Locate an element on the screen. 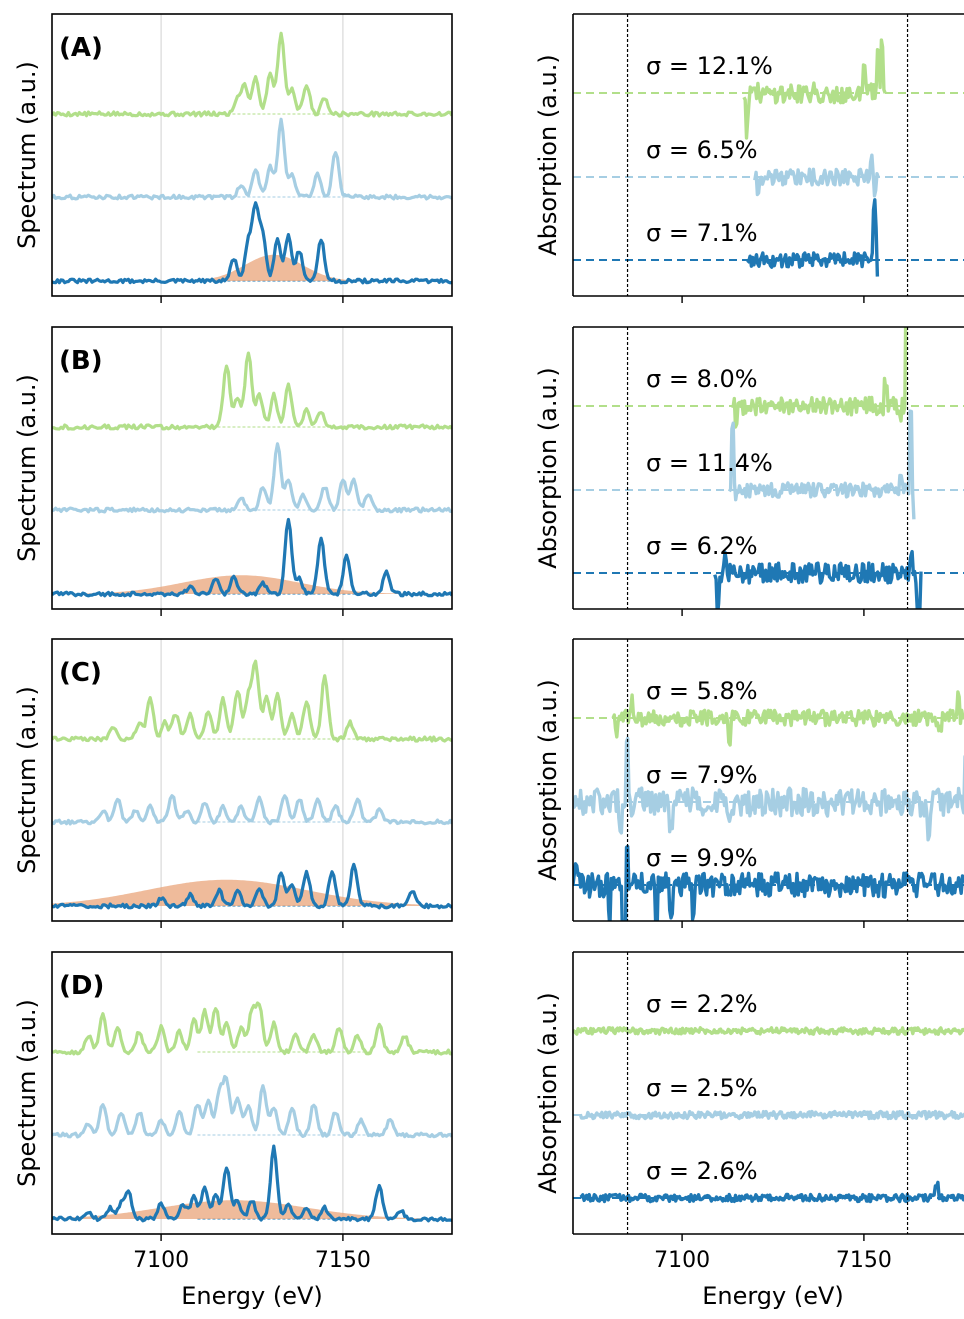 Image resolution: width=964 pixels, height=1319 pixels. sigma-label: σ = 5.8% is located at coordinates (702, 691).